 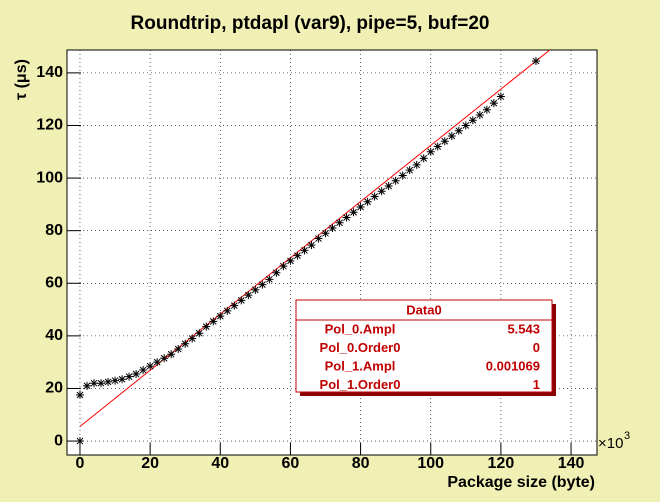 I want to click on y-tick-label: 60, so click(x=54, y=282).